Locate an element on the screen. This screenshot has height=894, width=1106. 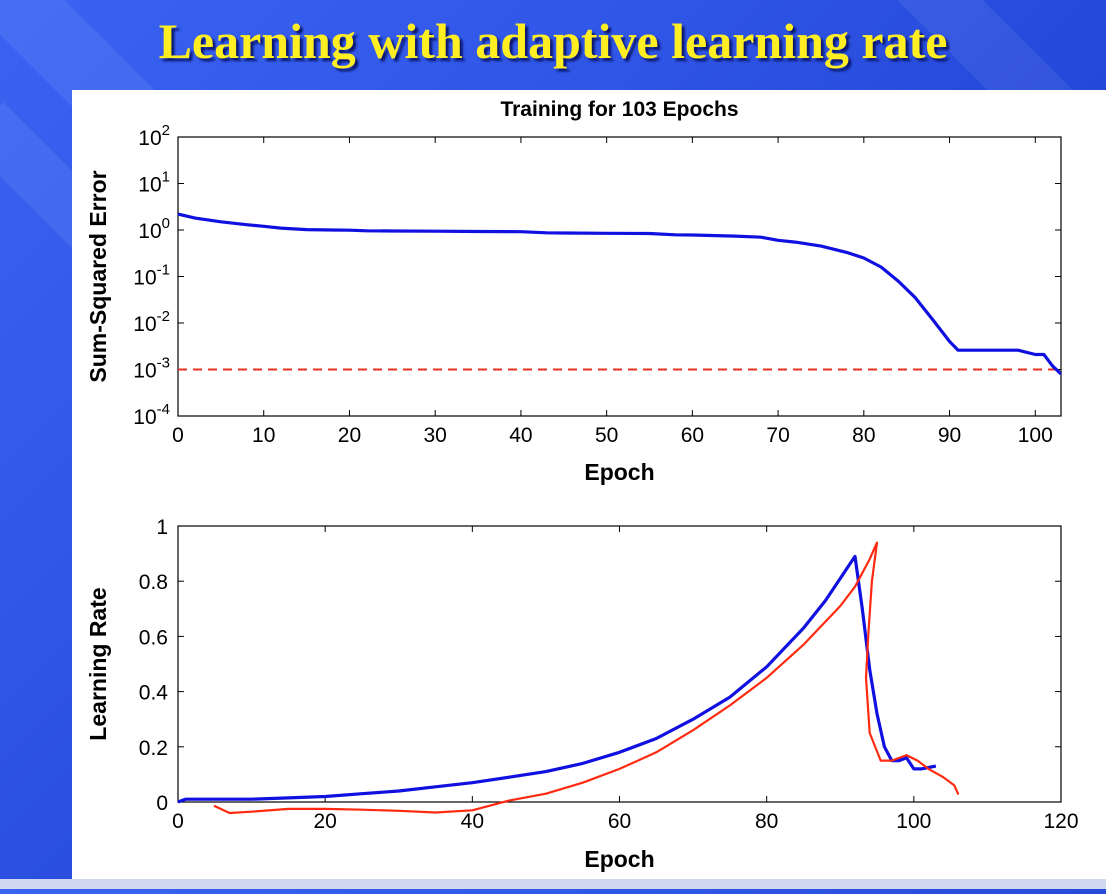
y-tick-label: 0.8 is located at coordinates (153, 582).